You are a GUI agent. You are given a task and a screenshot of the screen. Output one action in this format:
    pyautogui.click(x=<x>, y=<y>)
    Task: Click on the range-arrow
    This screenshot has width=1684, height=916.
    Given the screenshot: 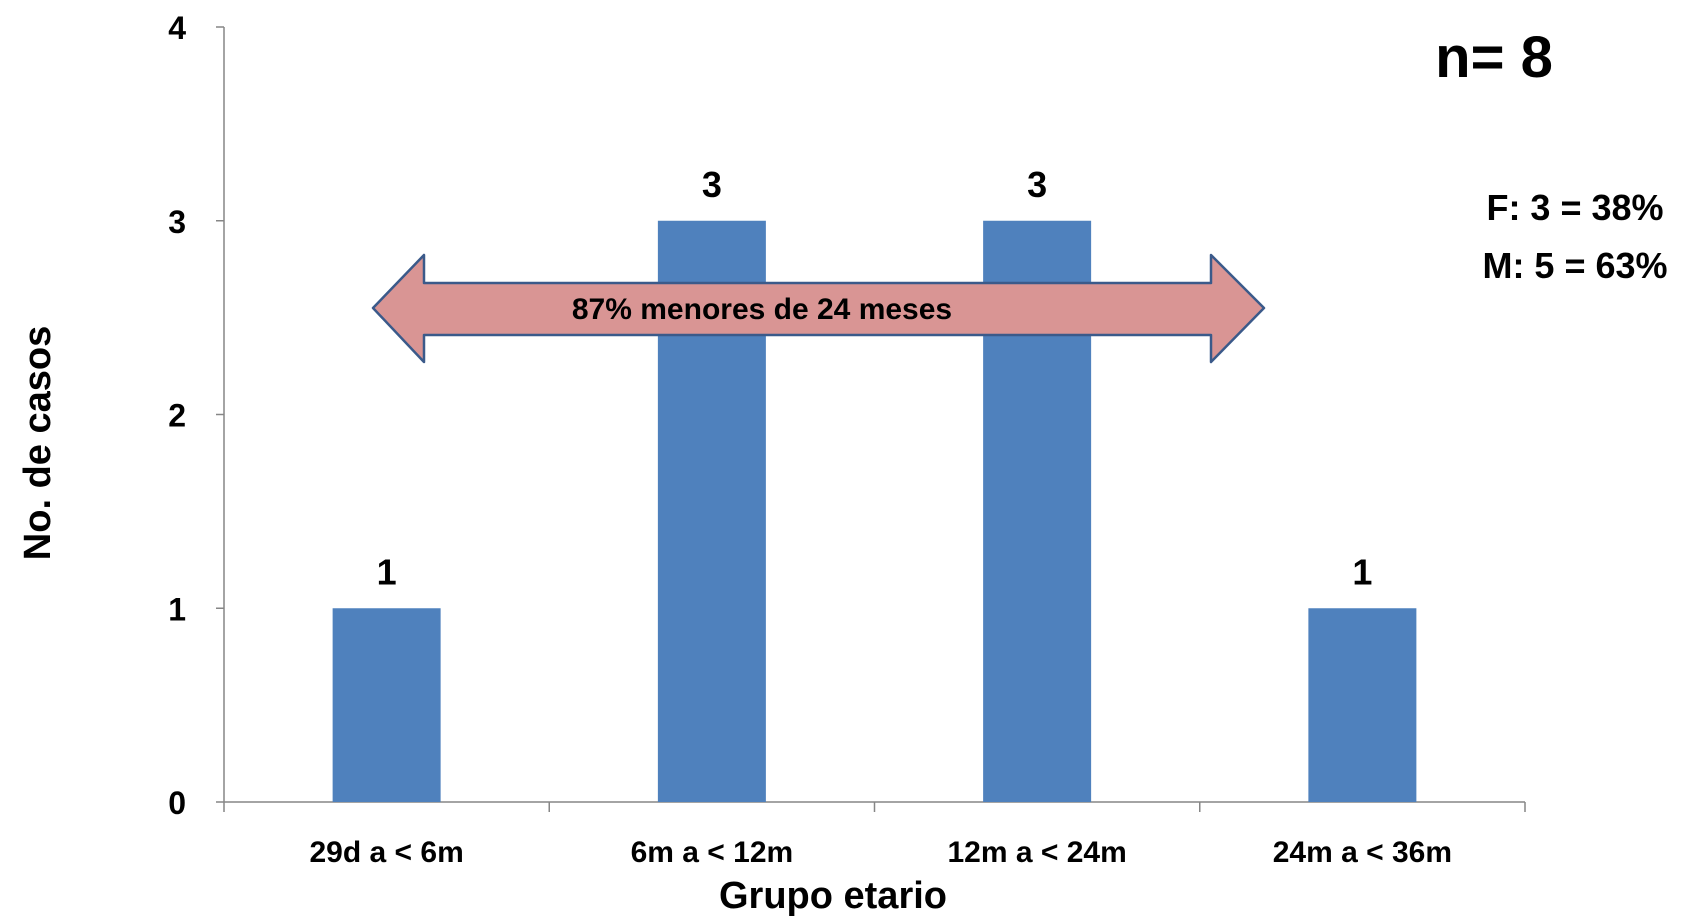 What is the action you would take?
    pyautogui.click(x=818, y=308)
    